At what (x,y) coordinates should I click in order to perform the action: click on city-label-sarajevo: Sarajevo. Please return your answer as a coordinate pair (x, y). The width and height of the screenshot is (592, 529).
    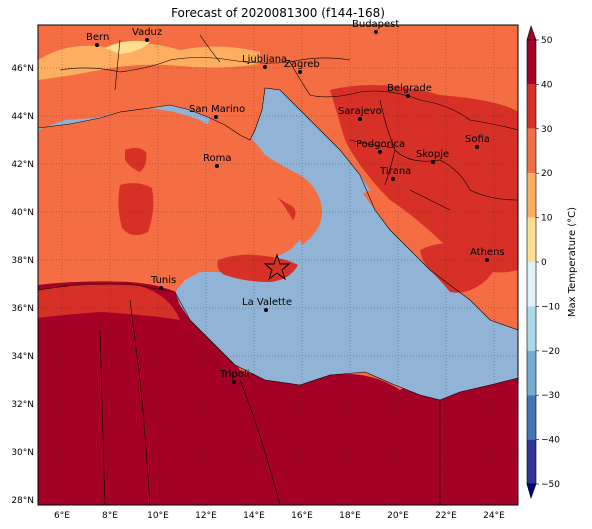
    Looking at the image, I should click on (360, 111).